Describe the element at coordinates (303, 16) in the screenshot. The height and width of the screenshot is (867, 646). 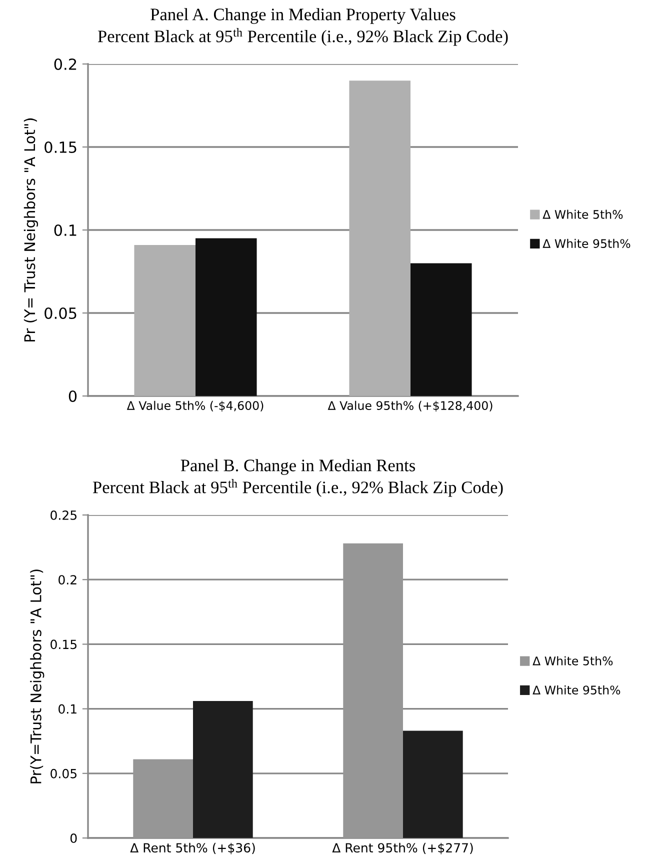
I see `chart-title: Panel A. Change in Median Property Values` at that location.